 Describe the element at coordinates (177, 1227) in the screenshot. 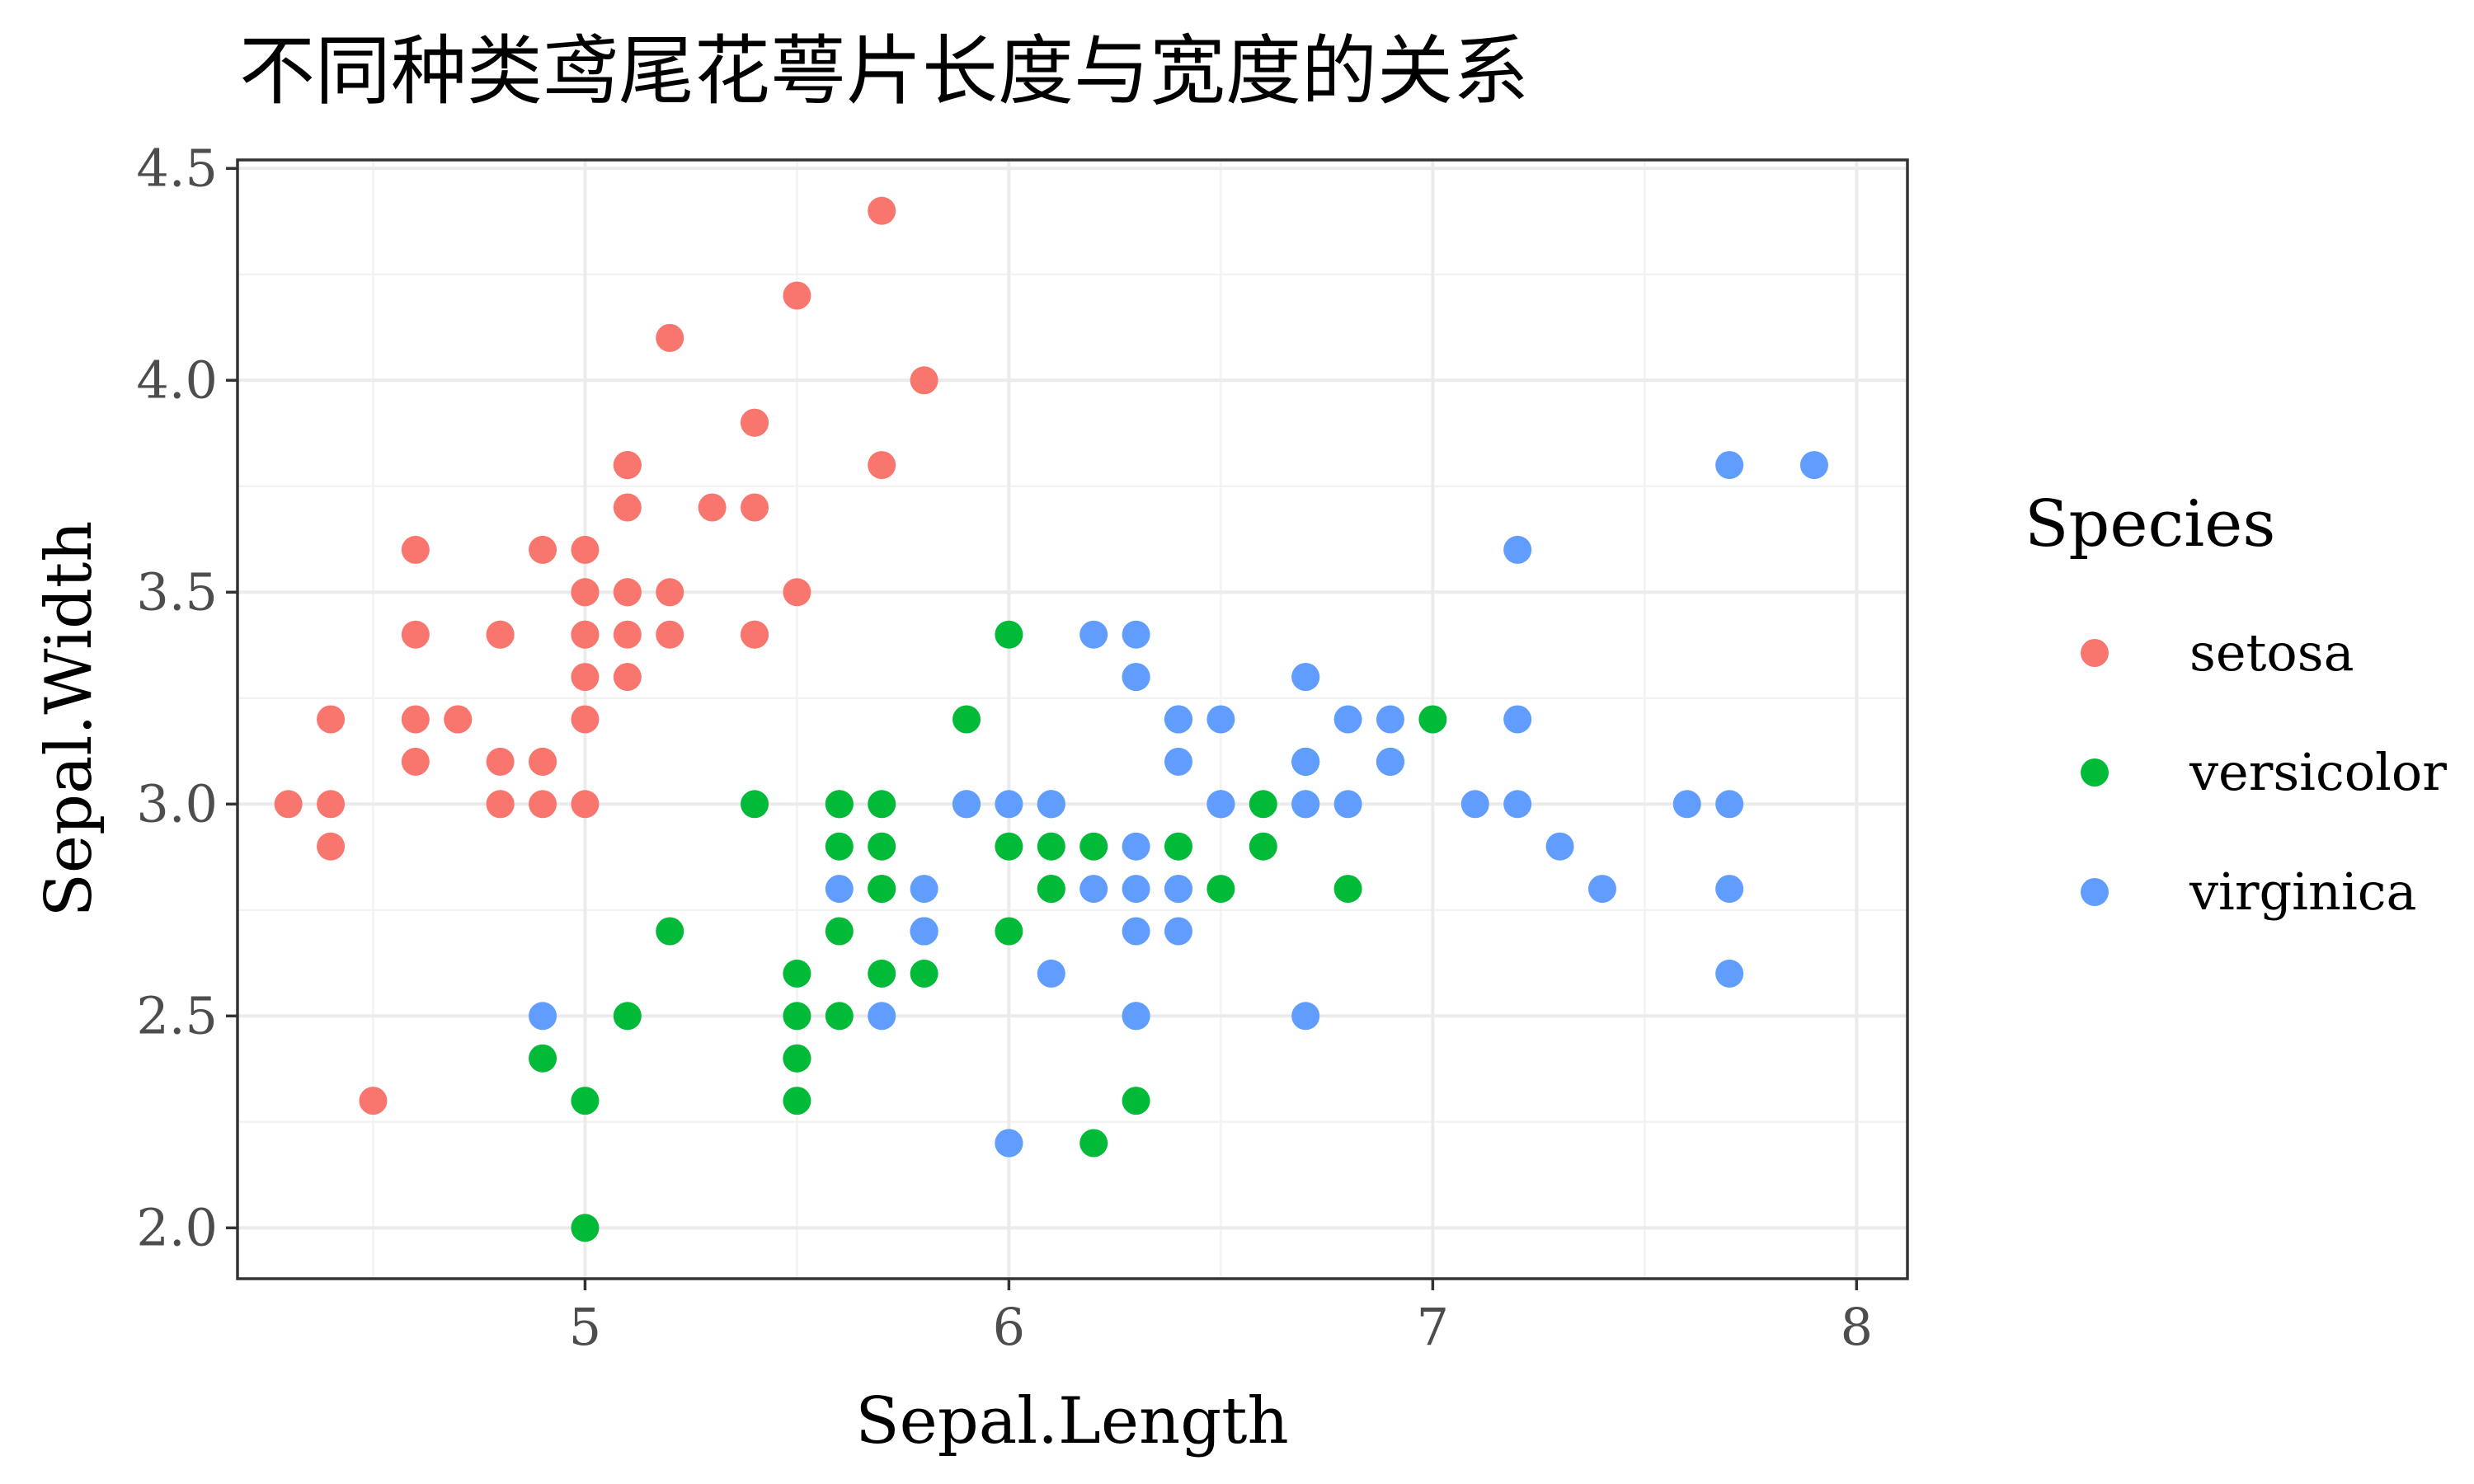

I see `y-tick-label: 2.0` at that location.